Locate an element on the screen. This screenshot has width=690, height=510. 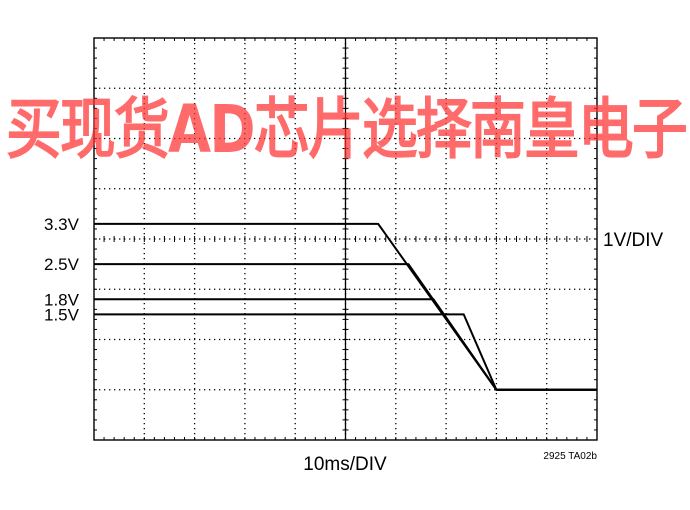
watermark-text: 买现货AD芯片选择南皇电子 is located at coordinates (346, 129).